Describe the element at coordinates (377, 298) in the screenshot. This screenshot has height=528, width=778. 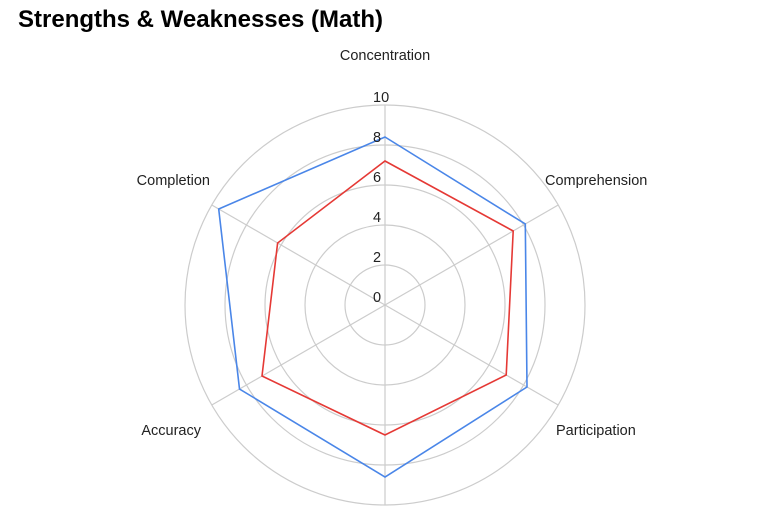
I see `tick-label-0: 0` at that location.